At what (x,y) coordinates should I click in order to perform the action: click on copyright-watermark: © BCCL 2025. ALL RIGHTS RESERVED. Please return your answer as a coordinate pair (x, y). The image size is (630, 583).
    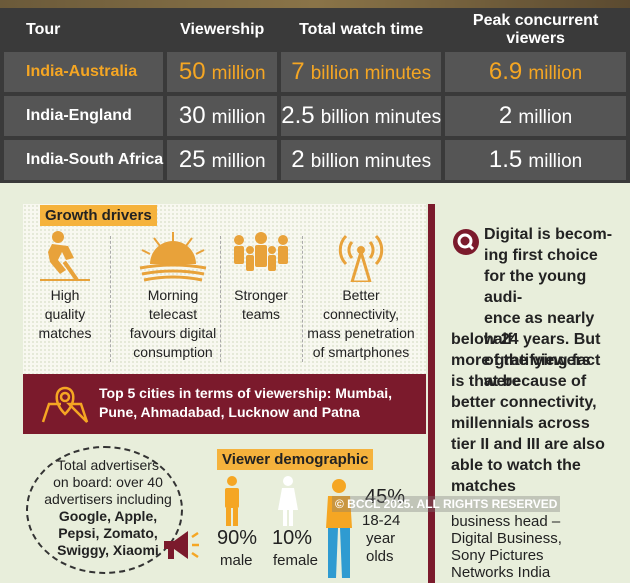
    Looking at the image, I should click on (446, 504).